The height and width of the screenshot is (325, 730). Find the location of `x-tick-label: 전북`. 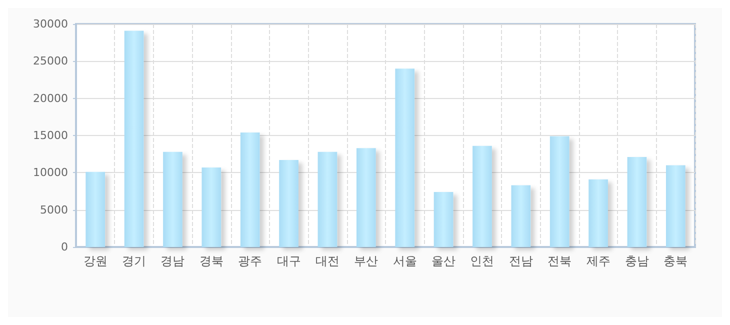

x-tick-label: 전북 is located at coordinates (560, 261).